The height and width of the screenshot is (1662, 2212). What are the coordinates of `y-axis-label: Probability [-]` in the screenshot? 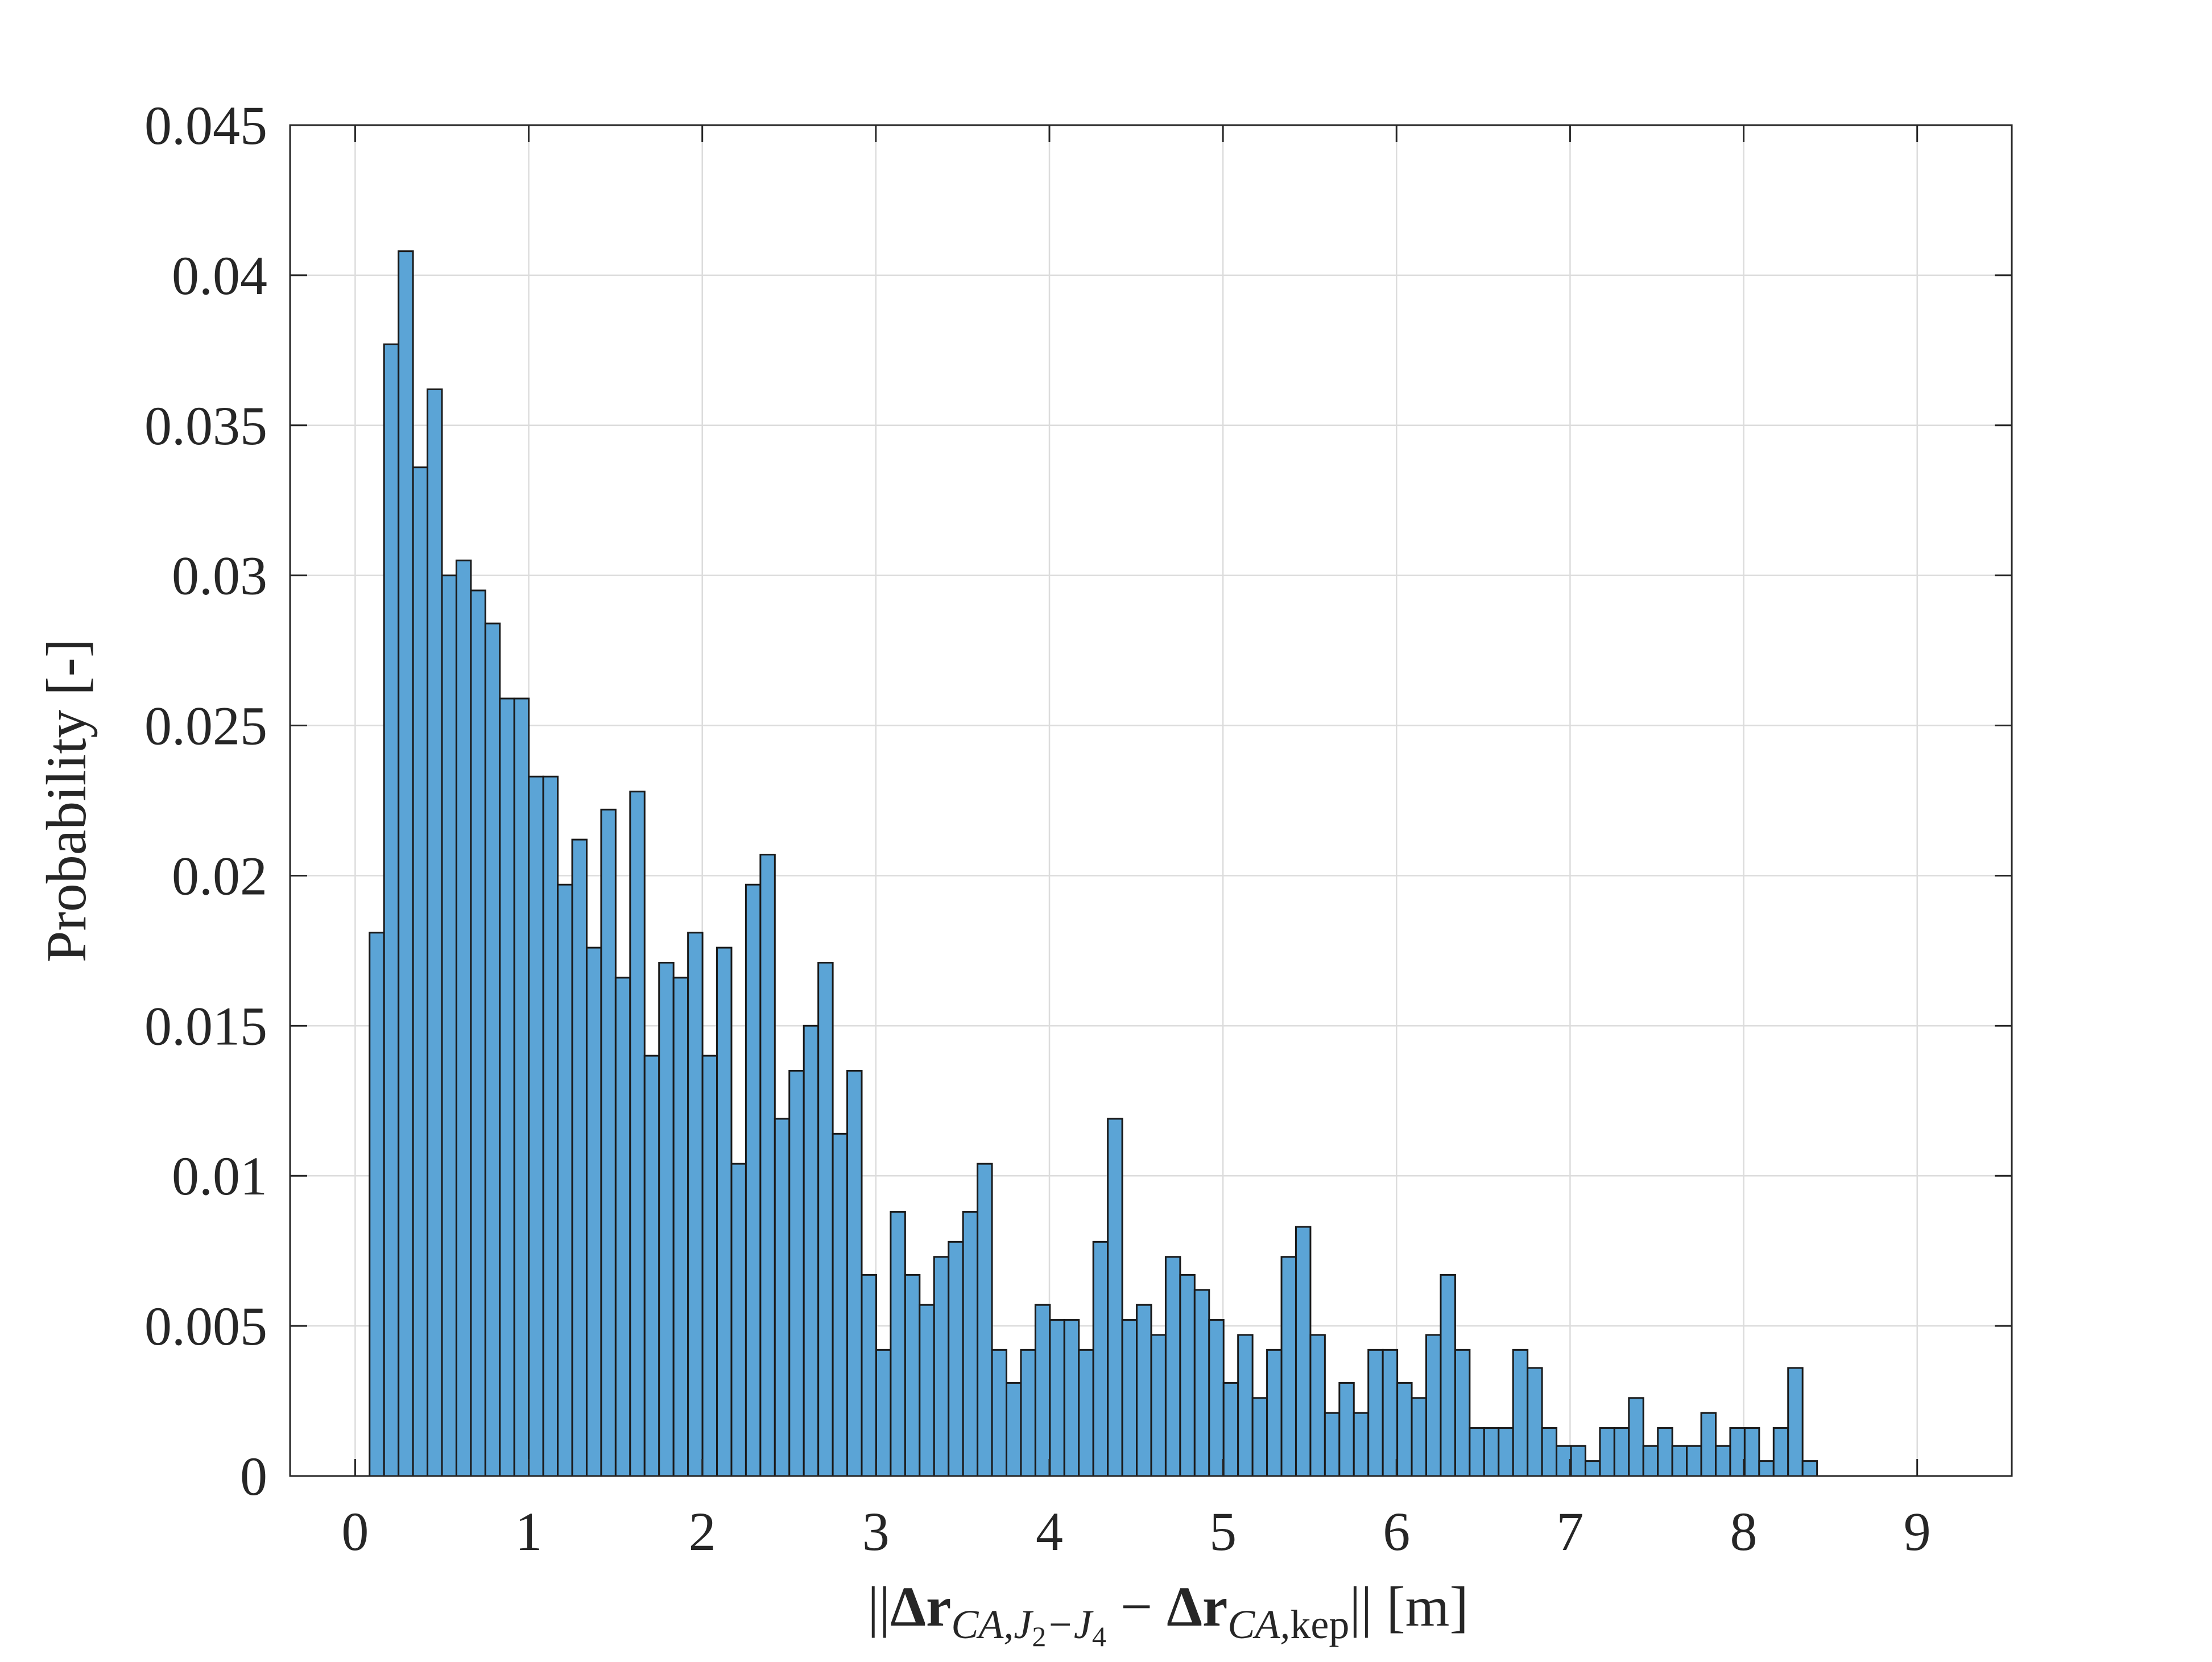 It's located at (66, 800).